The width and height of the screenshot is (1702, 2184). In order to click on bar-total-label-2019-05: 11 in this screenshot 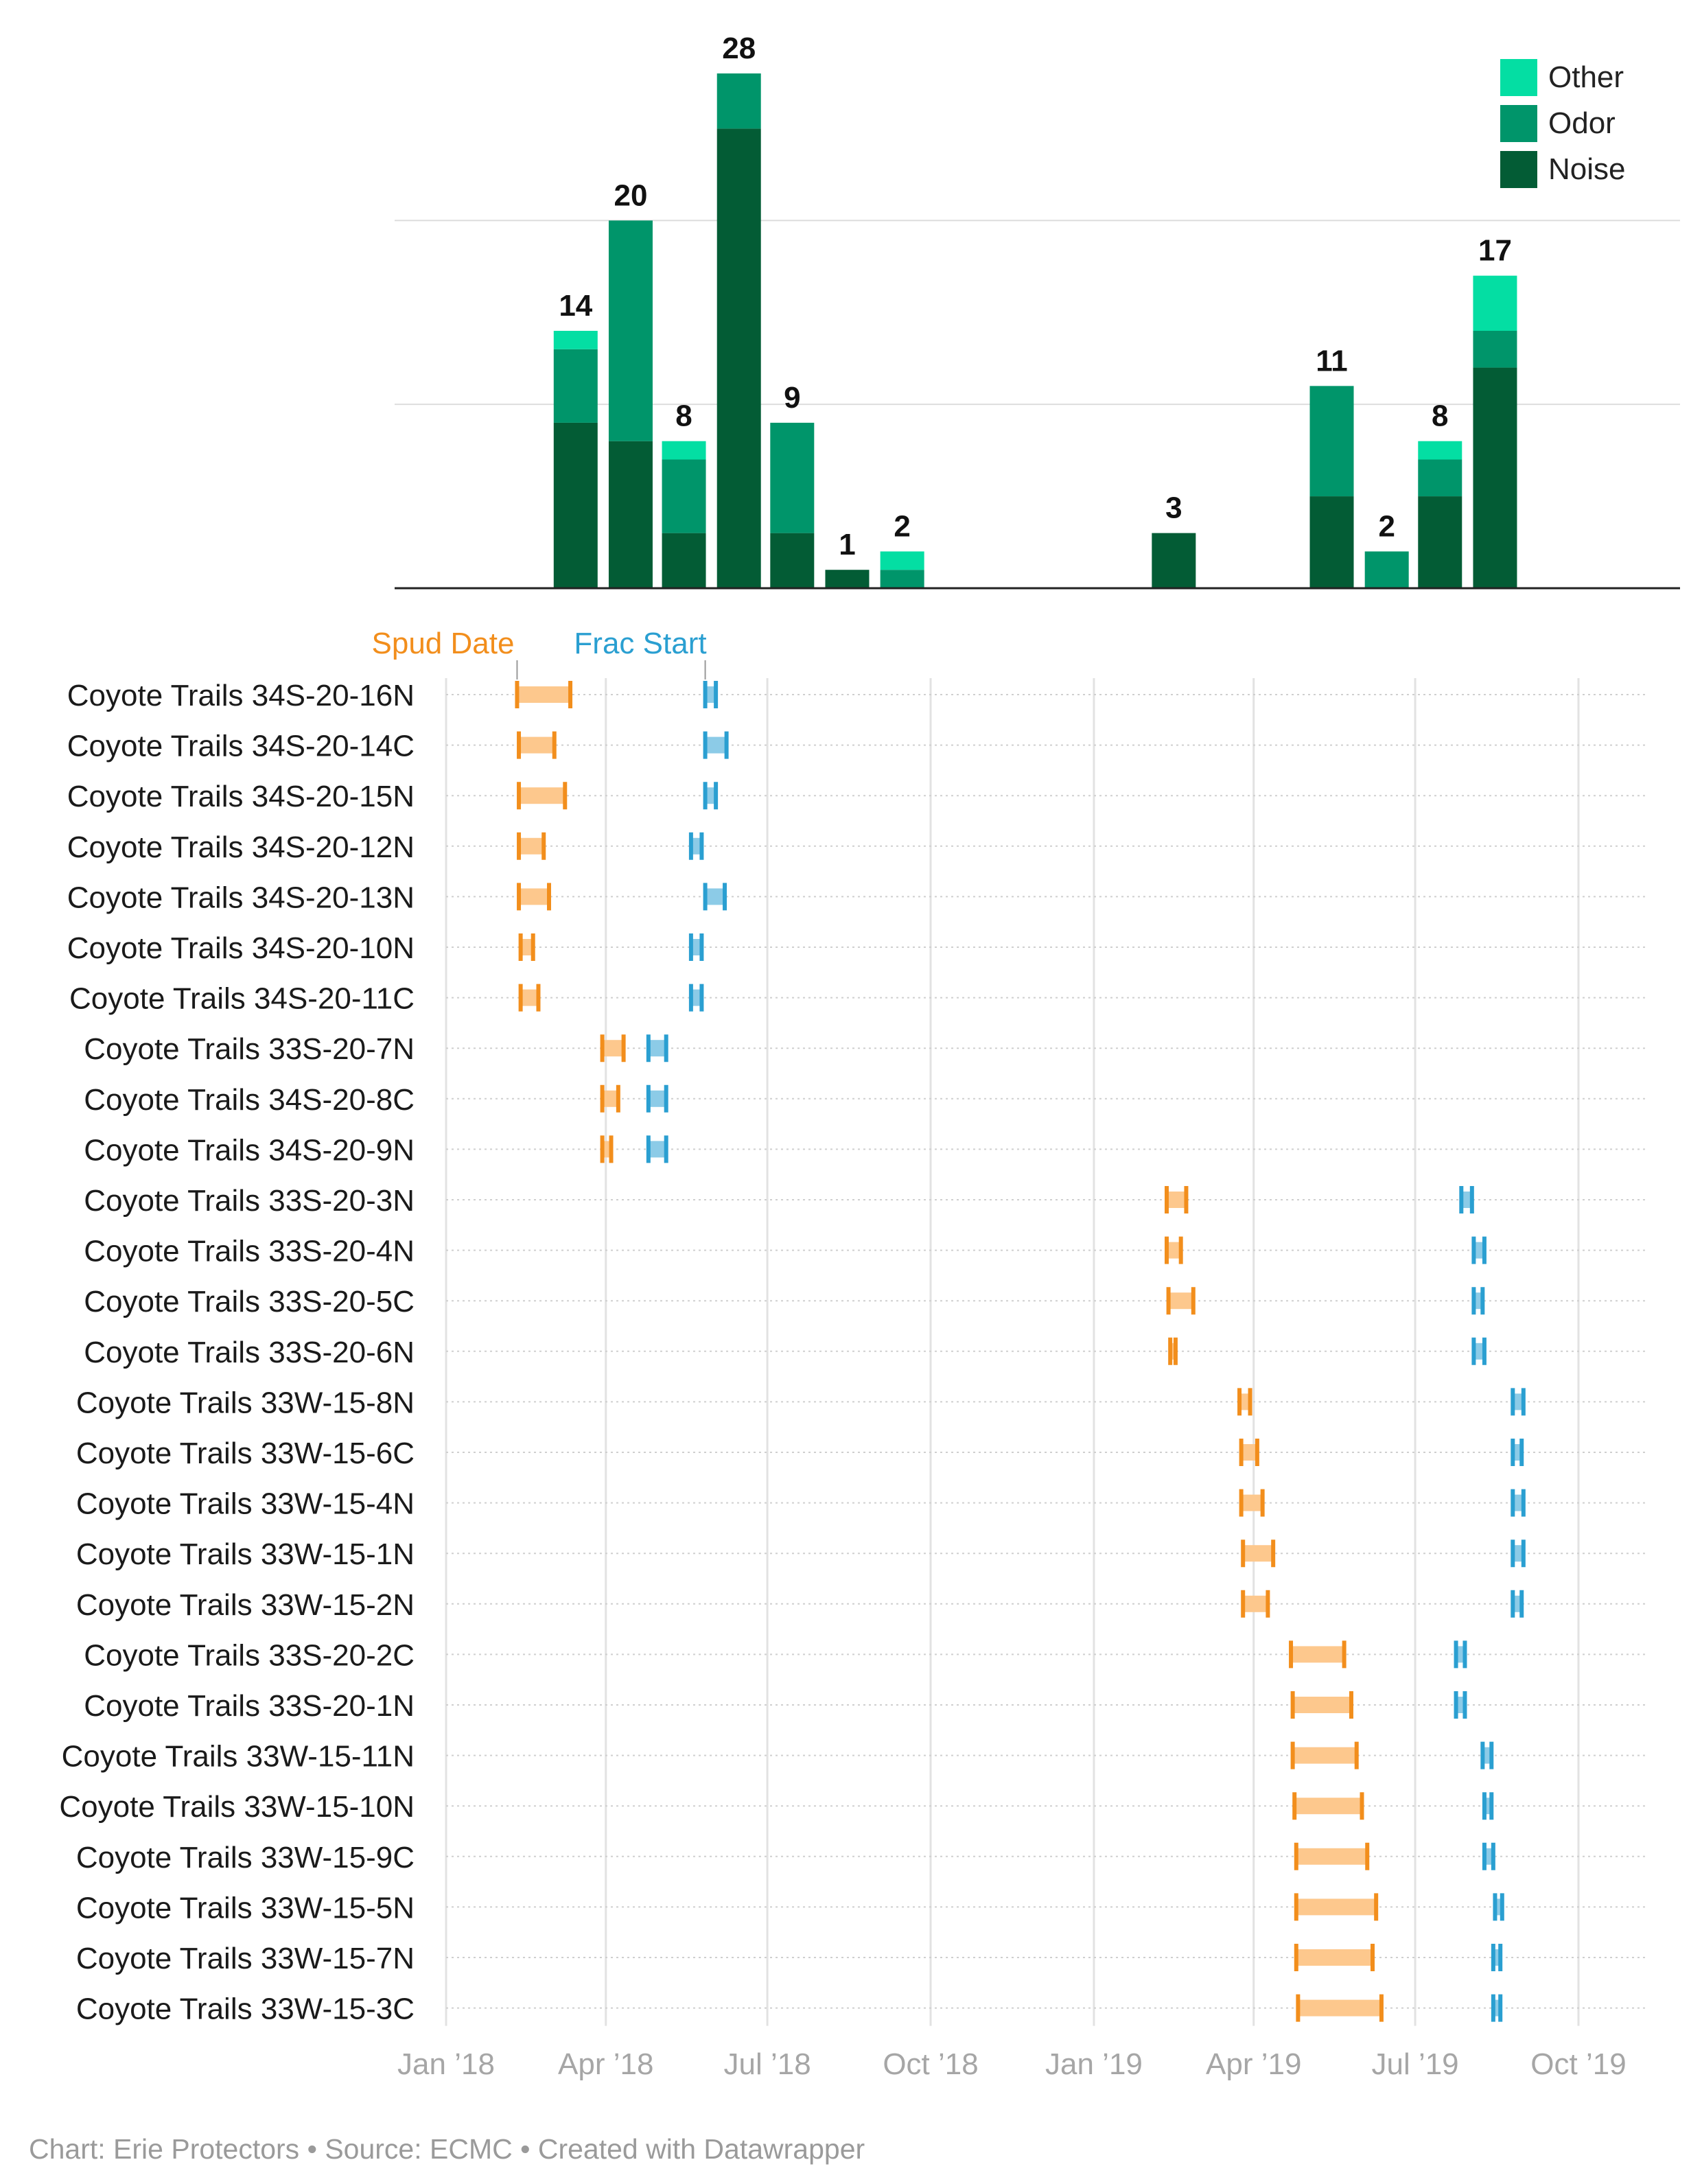, I will do `click(1332, 360)`.